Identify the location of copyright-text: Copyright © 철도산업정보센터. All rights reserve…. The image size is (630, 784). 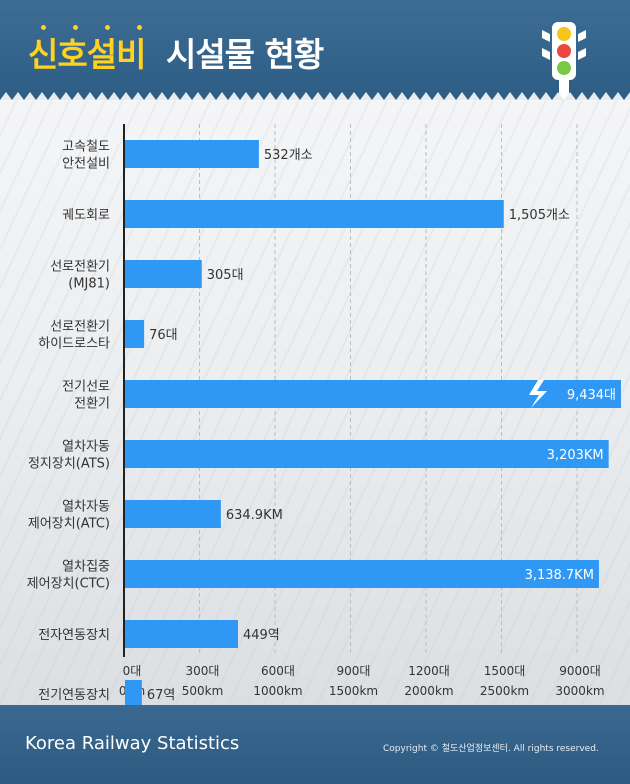
(491, 749).